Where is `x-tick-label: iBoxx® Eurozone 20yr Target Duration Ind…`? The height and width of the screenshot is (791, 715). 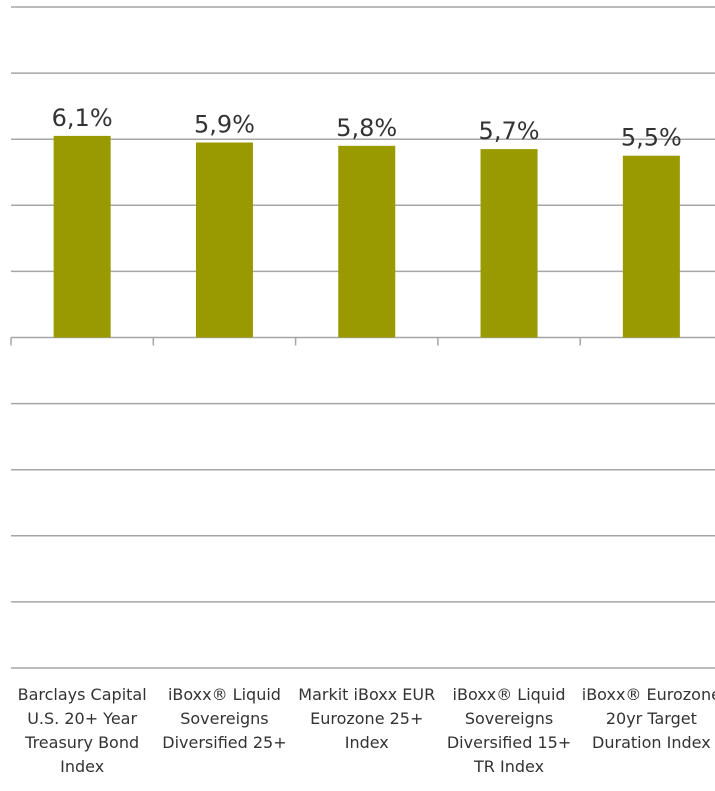
x-tick-label: iBoxx® Eurozone 20yr Target Duration Ind… is located at coordinates (648, 718).